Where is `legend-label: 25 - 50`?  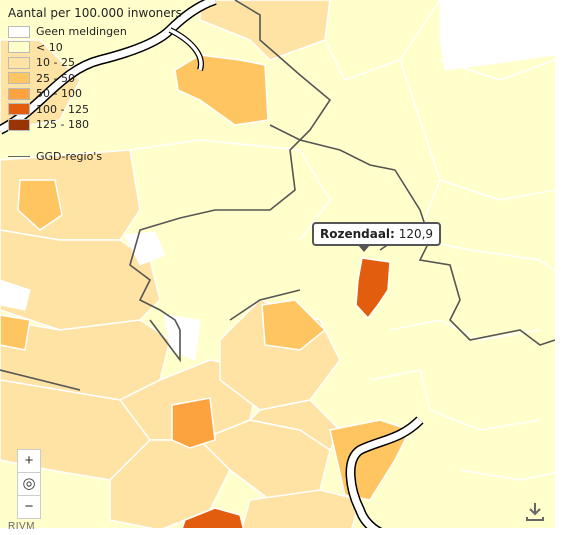
legend-label: 25 - 50 is located at coordinates (55, 78).